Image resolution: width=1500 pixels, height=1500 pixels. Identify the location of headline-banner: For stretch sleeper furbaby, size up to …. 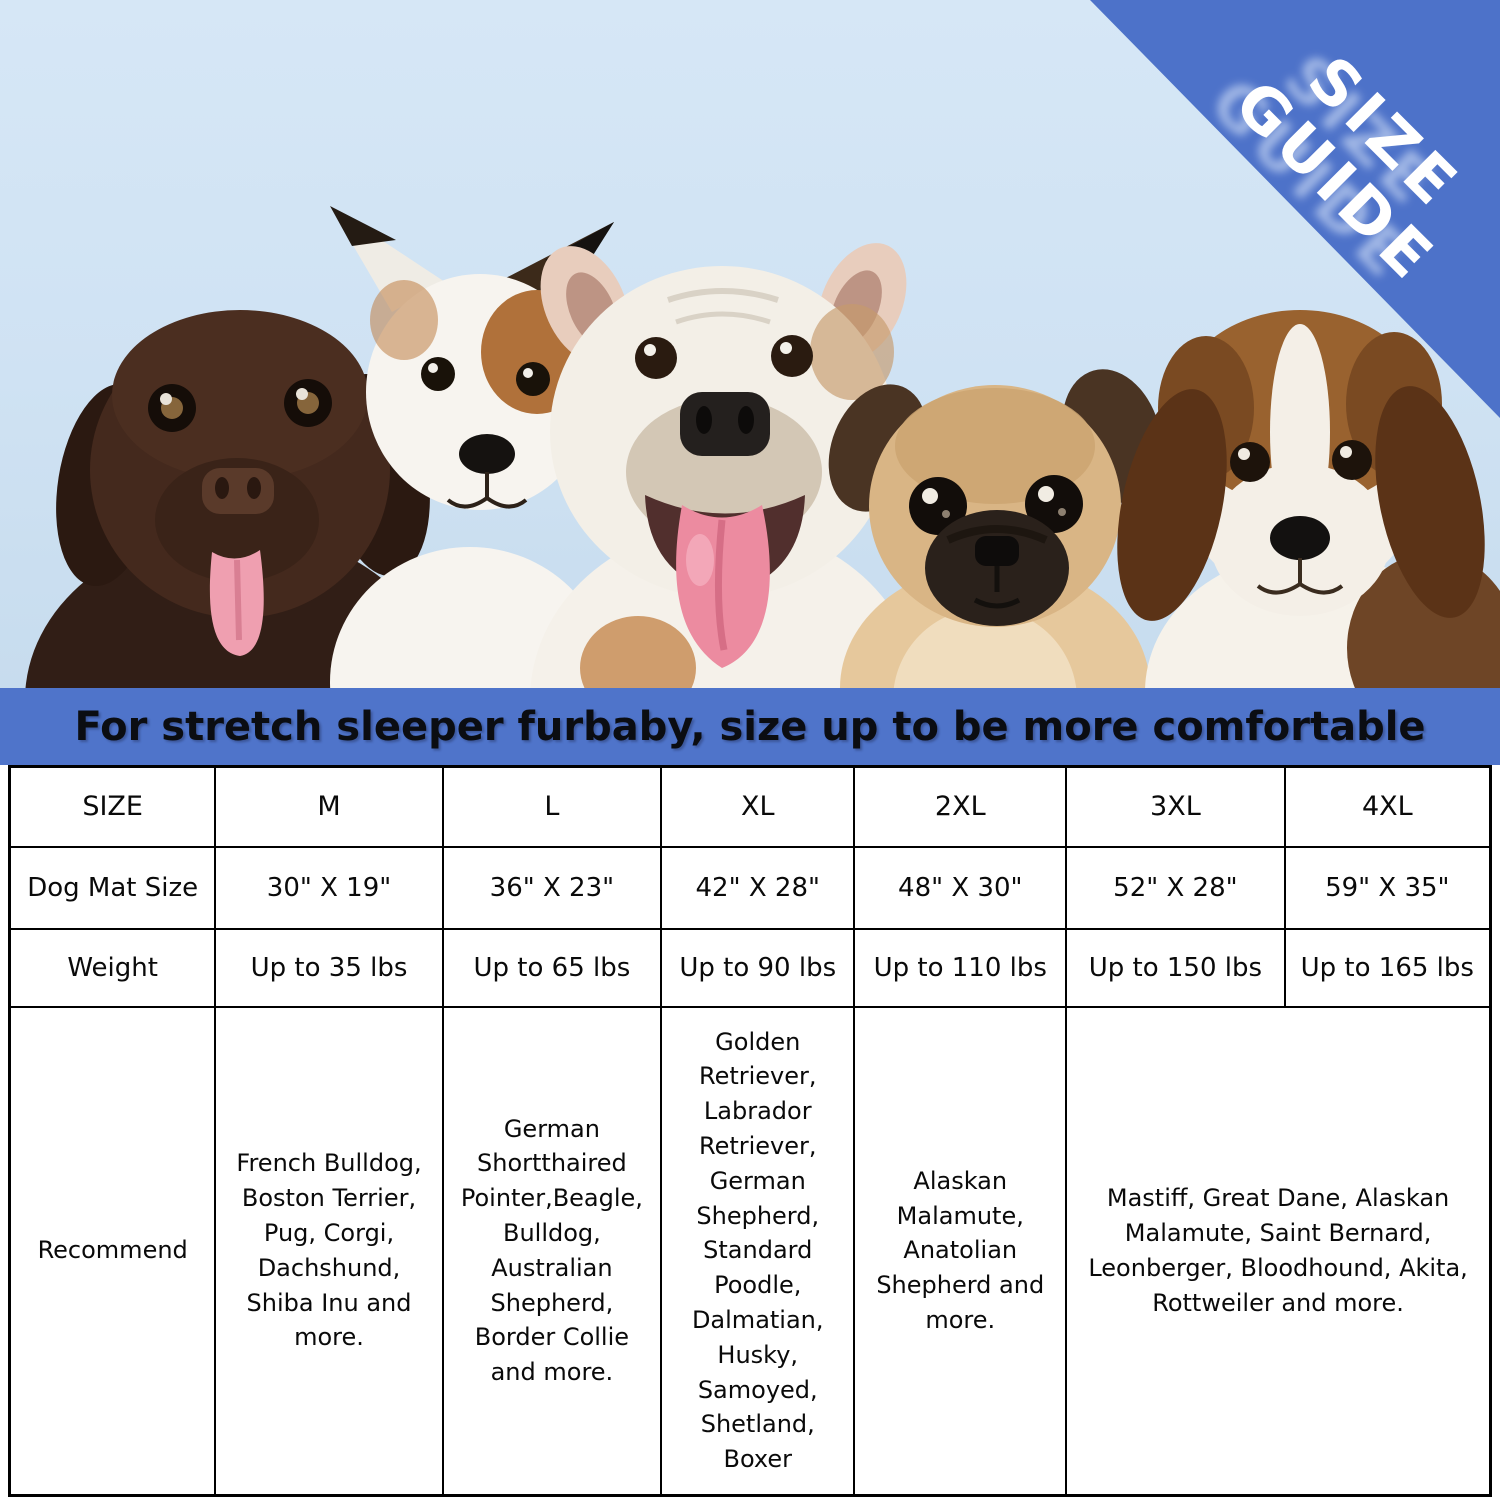
(750, 726).